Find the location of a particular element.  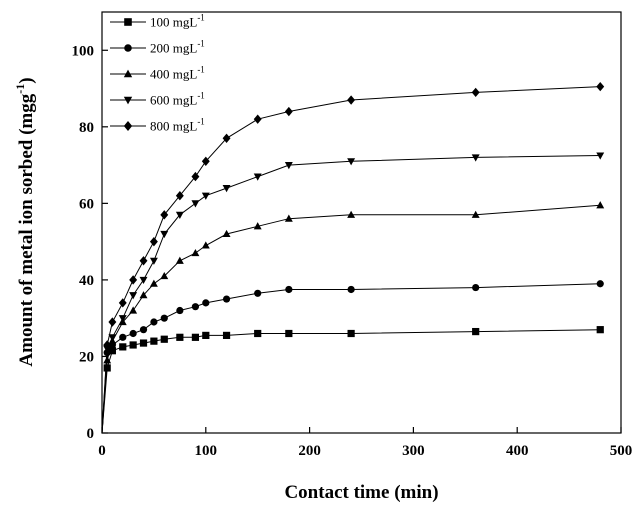

legend-label: 800 mgL-1 is located at coordinates (177, 125).